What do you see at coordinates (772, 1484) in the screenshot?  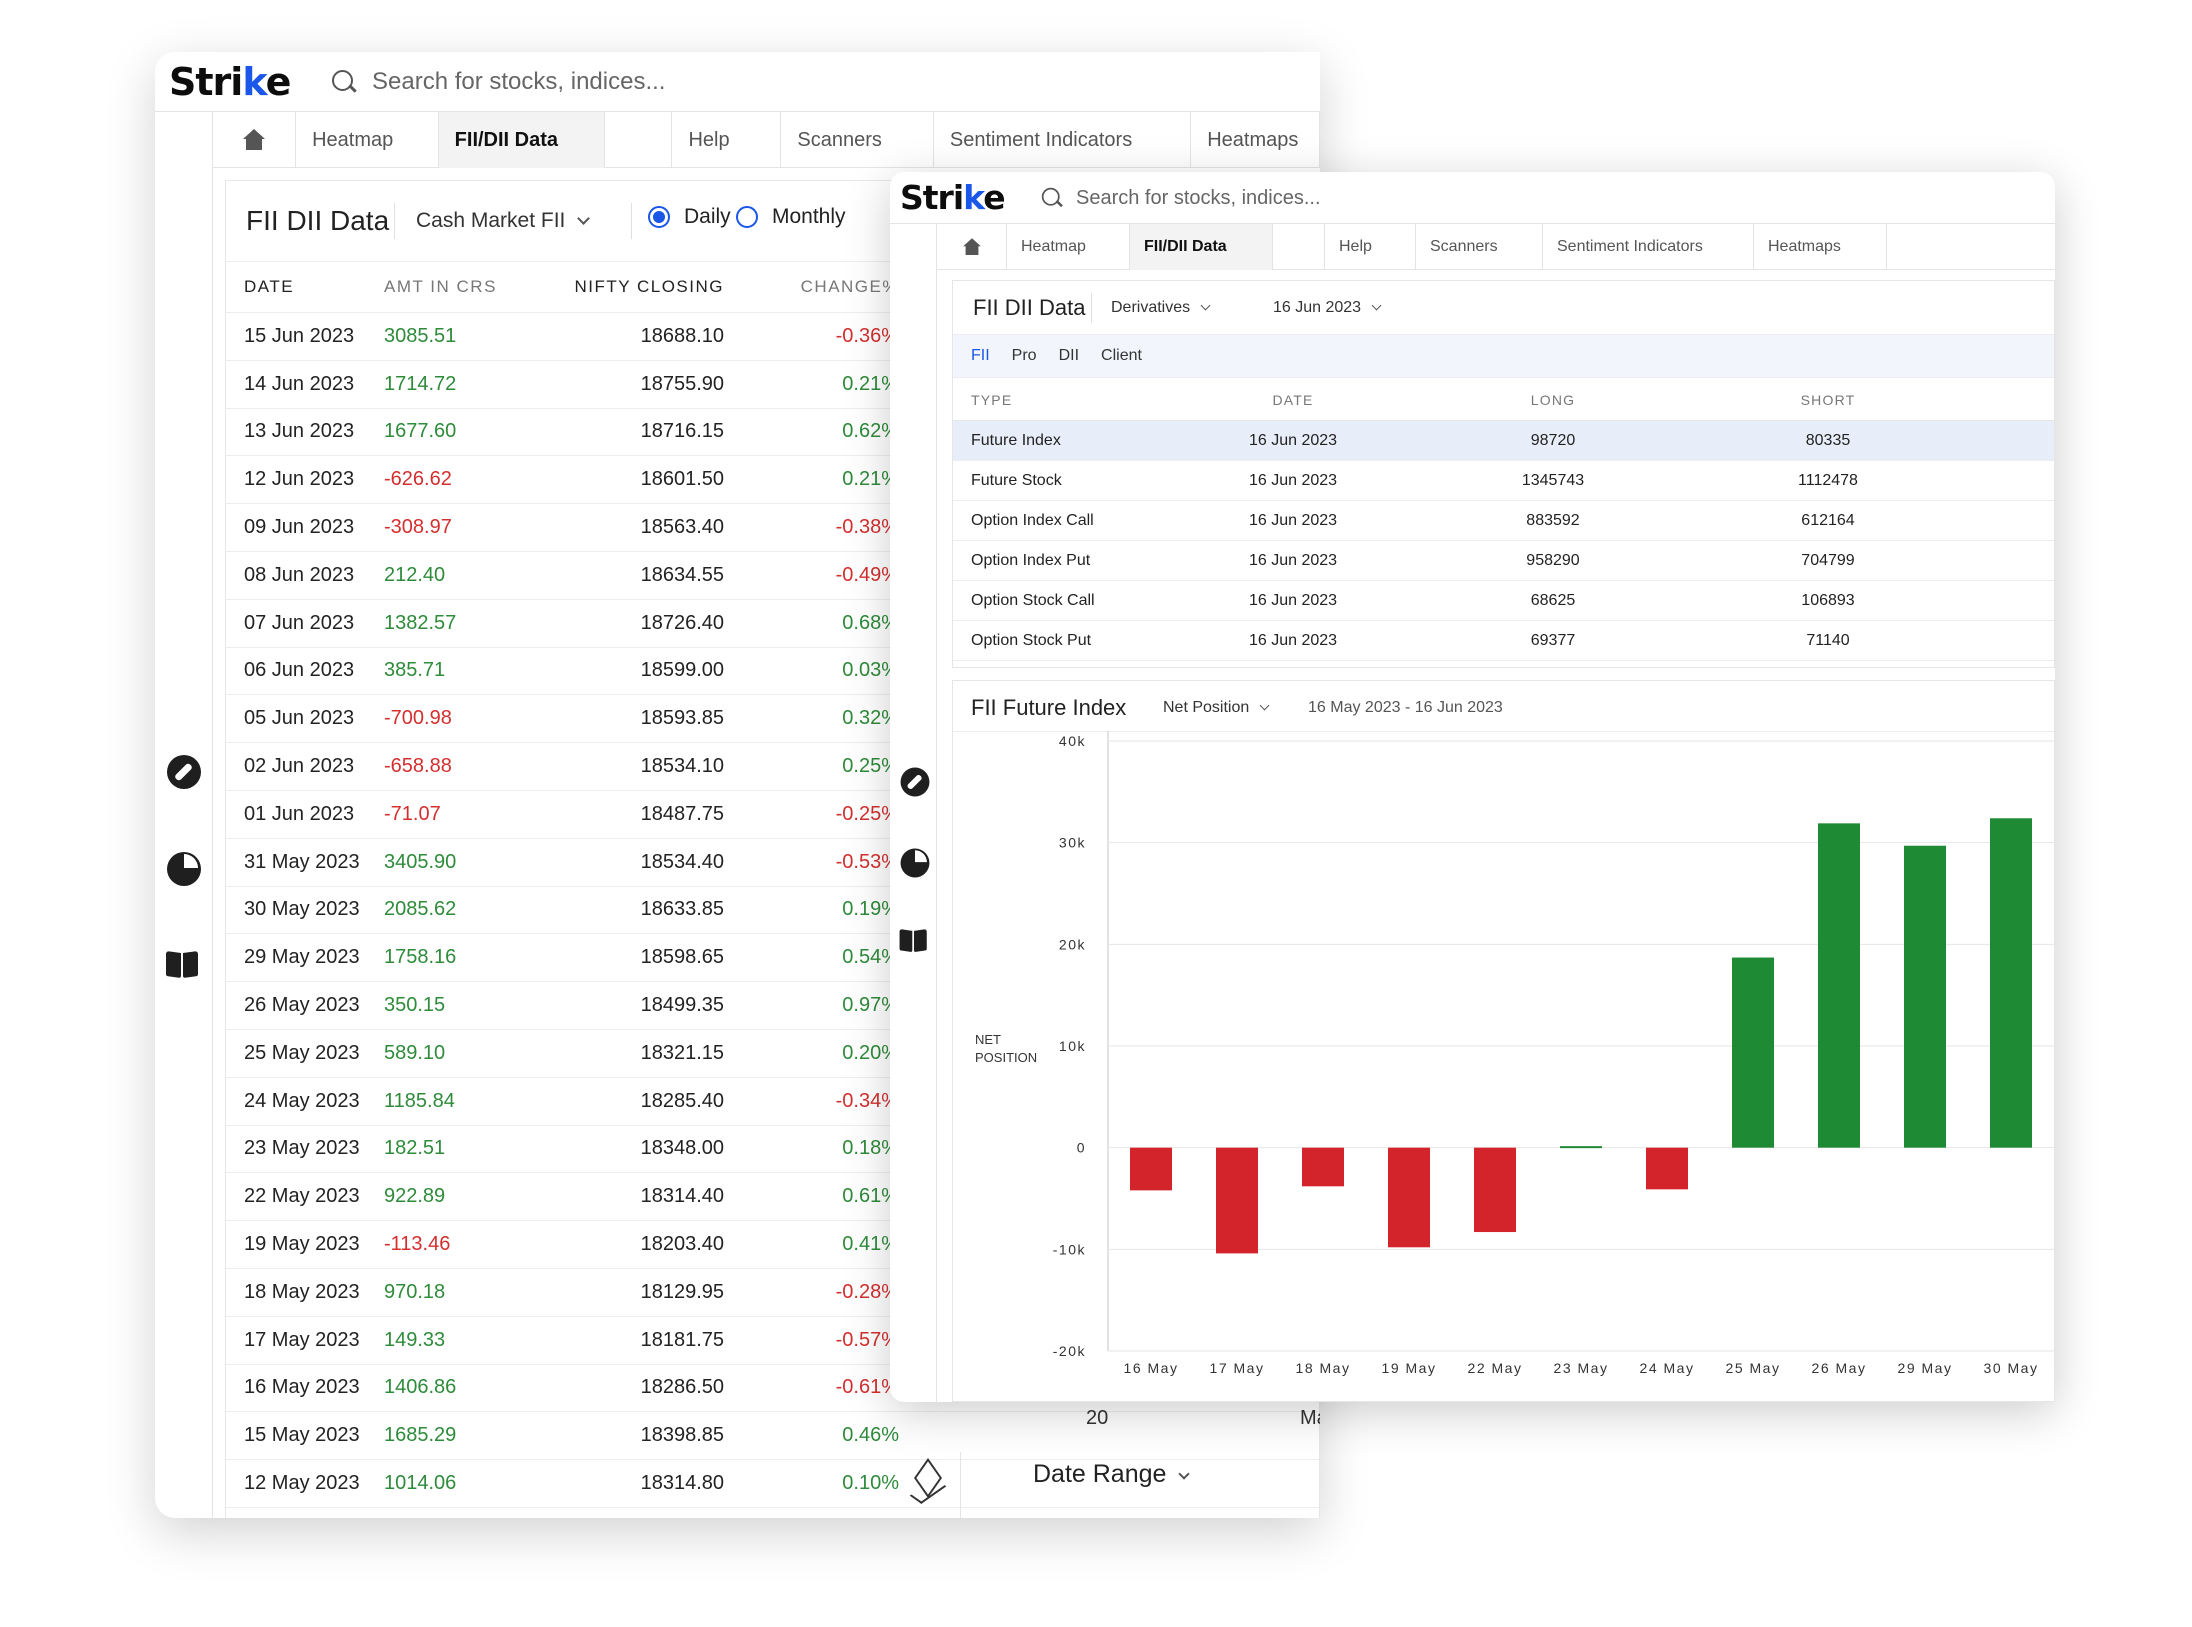 I see `table-row: 12 May 2023 1014.06 18314.80 0.10%` at bounding box center [772, 1484].